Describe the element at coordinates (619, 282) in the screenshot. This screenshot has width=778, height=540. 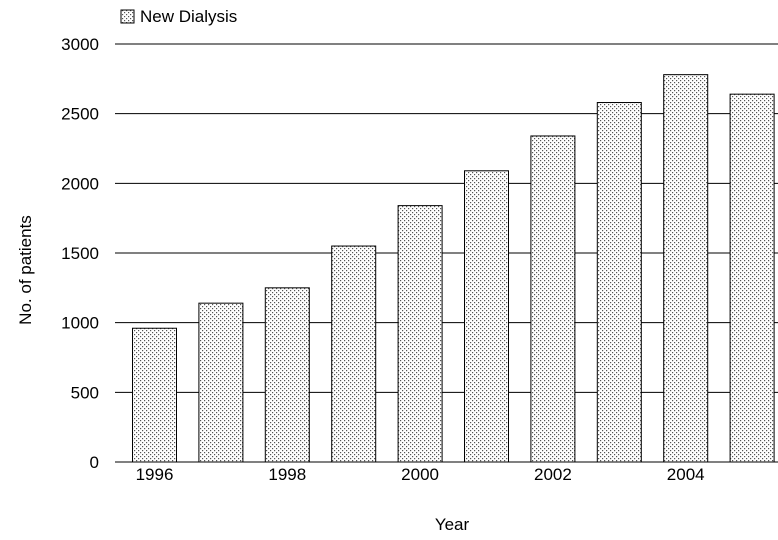
I see `bar-2003` at that location.